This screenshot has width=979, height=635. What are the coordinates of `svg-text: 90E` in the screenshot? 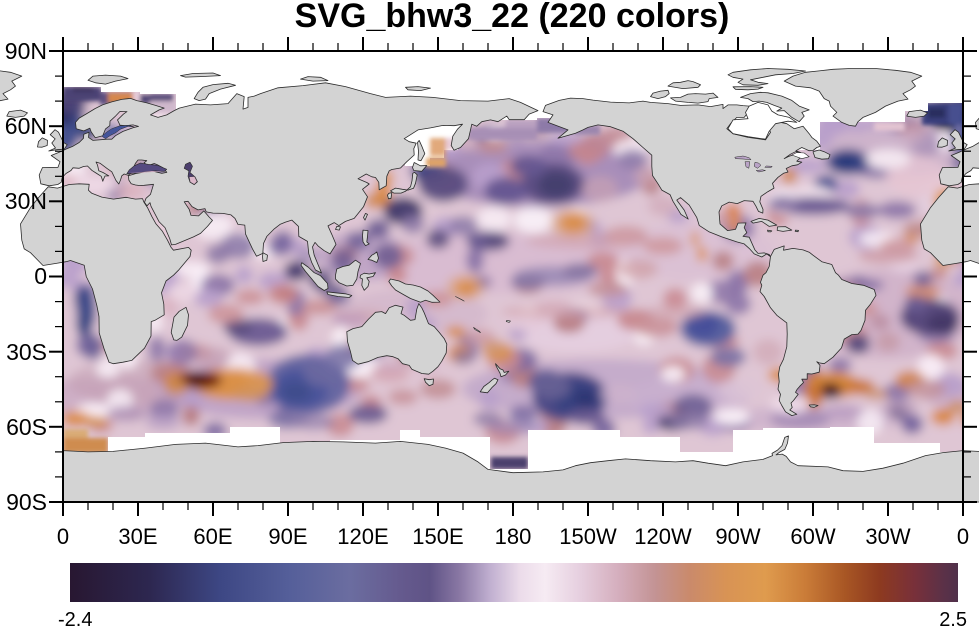 It's located at (287, 536).